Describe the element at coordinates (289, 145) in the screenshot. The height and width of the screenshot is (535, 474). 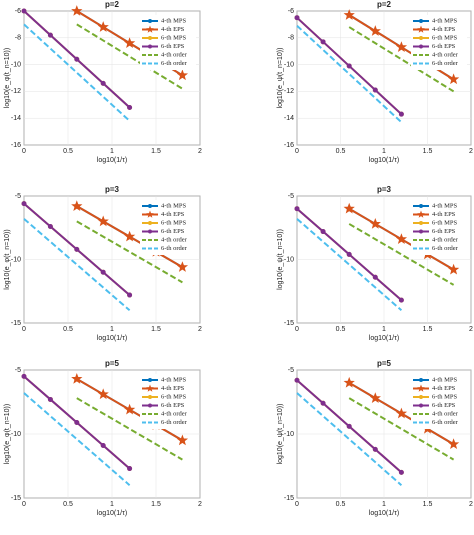
I see `y-tick-label: -16` at that location.